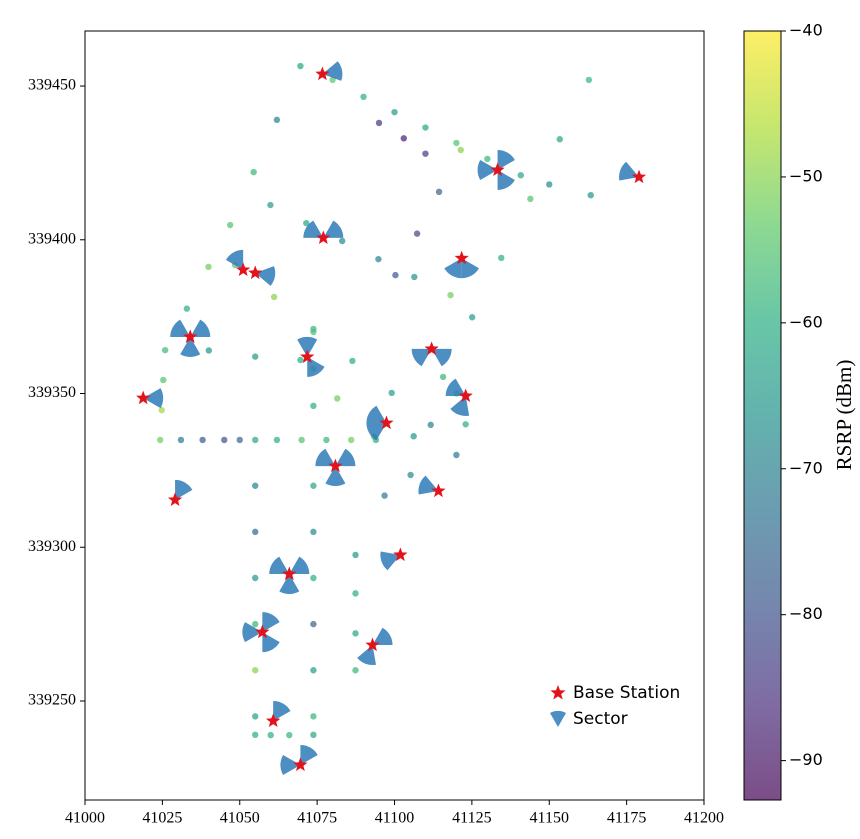  Describe the element at coordinates (52, 546) in the screenshot. I see `y-tick-label: 339300` at that location.